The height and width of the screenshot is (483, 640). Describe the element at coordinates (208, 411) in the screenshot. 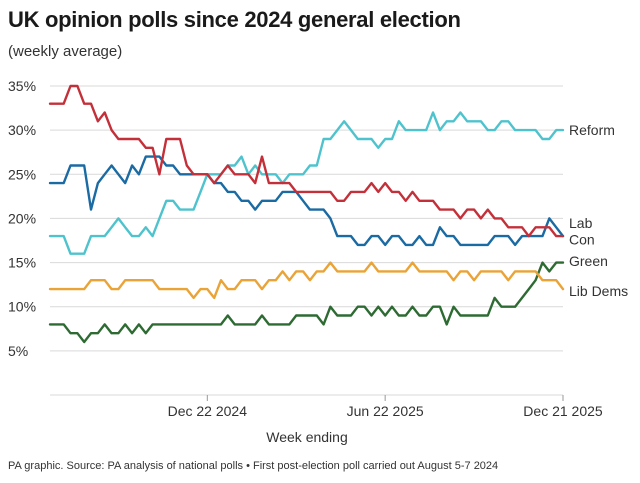

I see `x-tick-label: Dec 22 2024` at that location.